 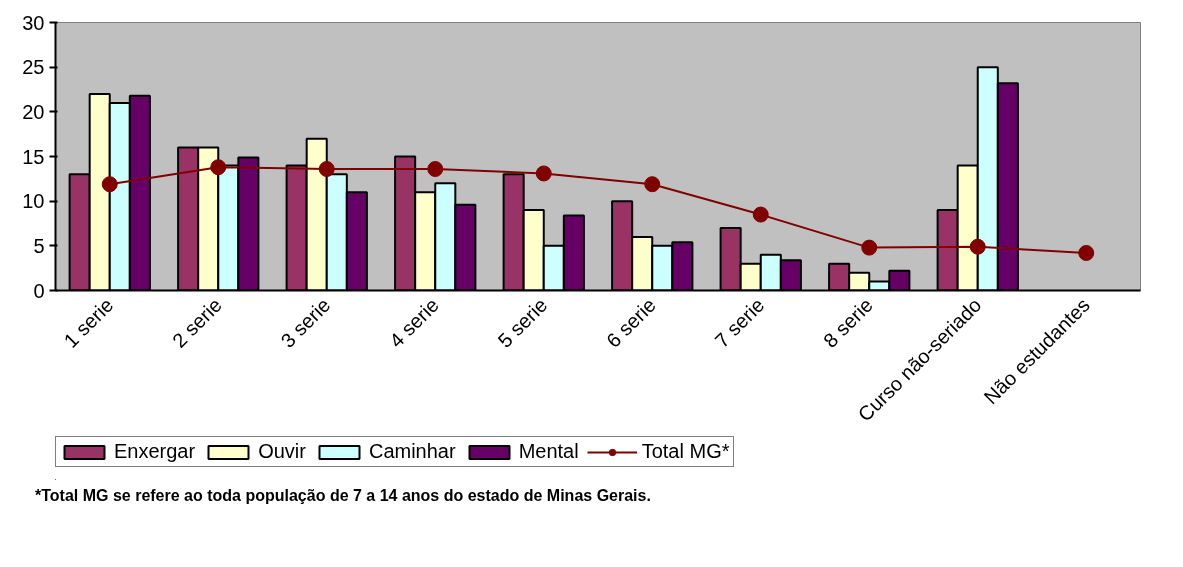 What do you see at coordinates (33, 67) in the screenshot?
I see `y-tick-label: 25` at bounding box center [33, 67].